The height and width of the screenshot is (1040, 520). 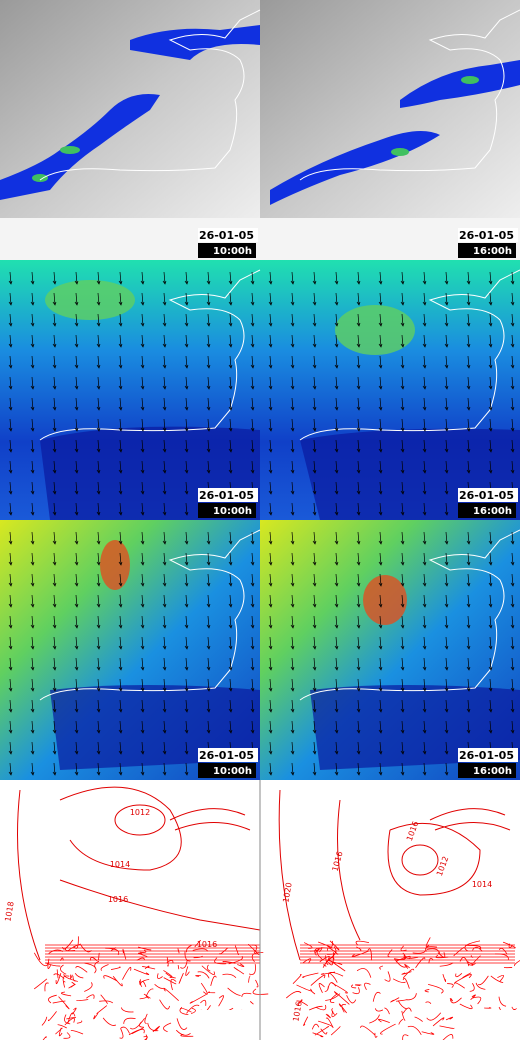 What do you see at coordinates (255, 129) in the screenshot?
I see `precip-heavy` at bounding box center [255, 129].